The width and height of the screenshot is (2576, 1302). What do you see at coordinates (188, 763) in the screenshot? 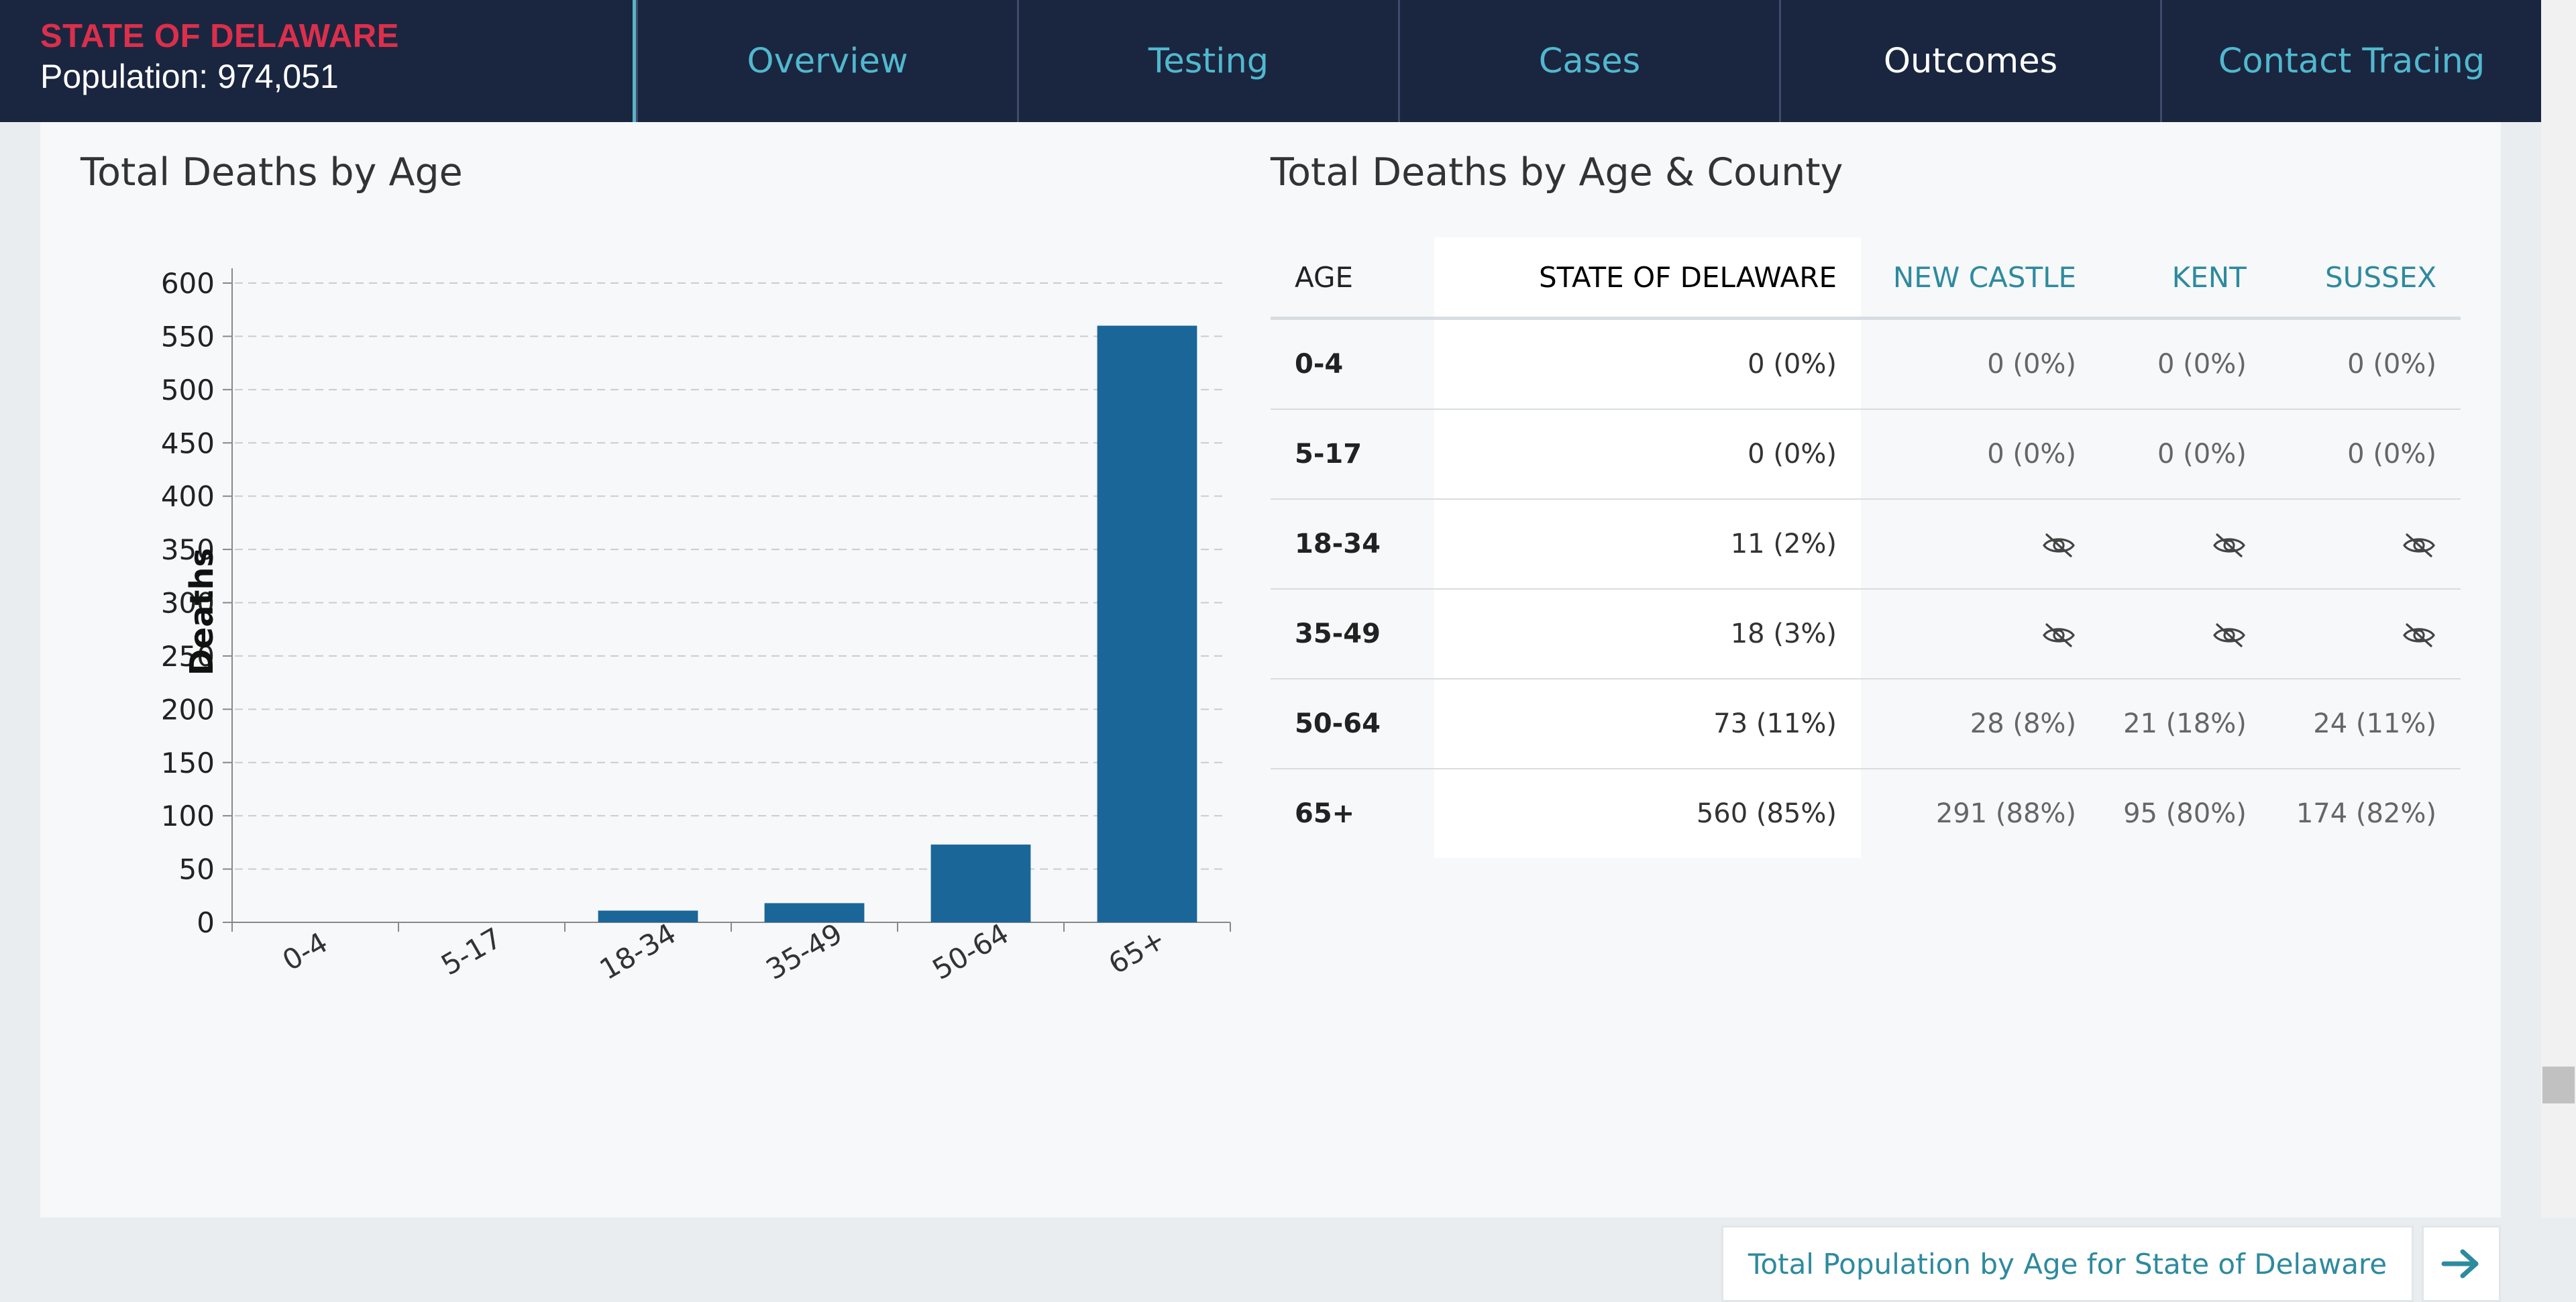
I see `y-tick-label: 150` at bounding box center [188, 763].